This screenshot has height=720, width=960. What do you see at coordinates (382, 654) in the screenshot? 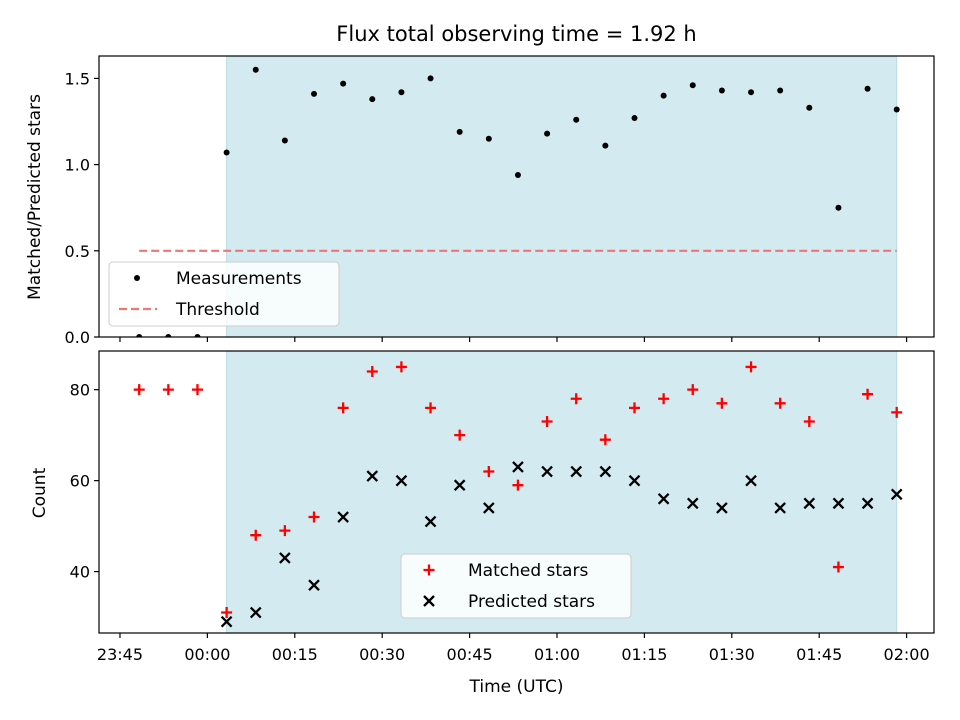
I see `x-tick-label: 00:30` at bounding box center [382, 654].